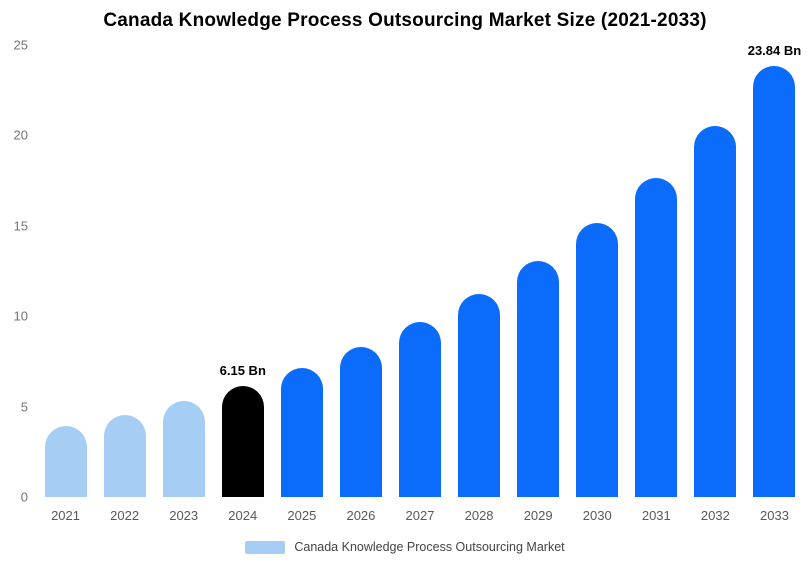  I want to click on bar-2022, so click(124, 455).